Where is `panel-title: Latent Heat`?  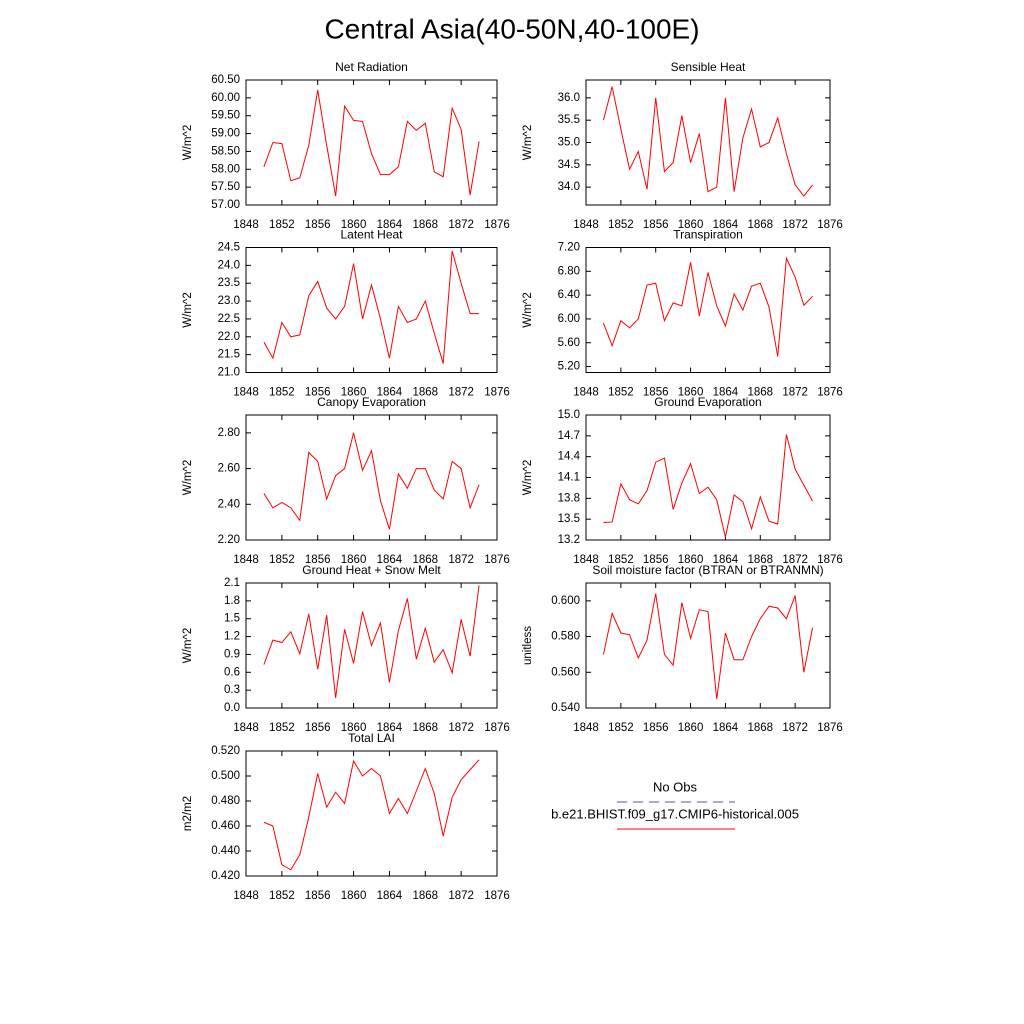
panel-title: Latent Heat is located at coordinates (371, 235).